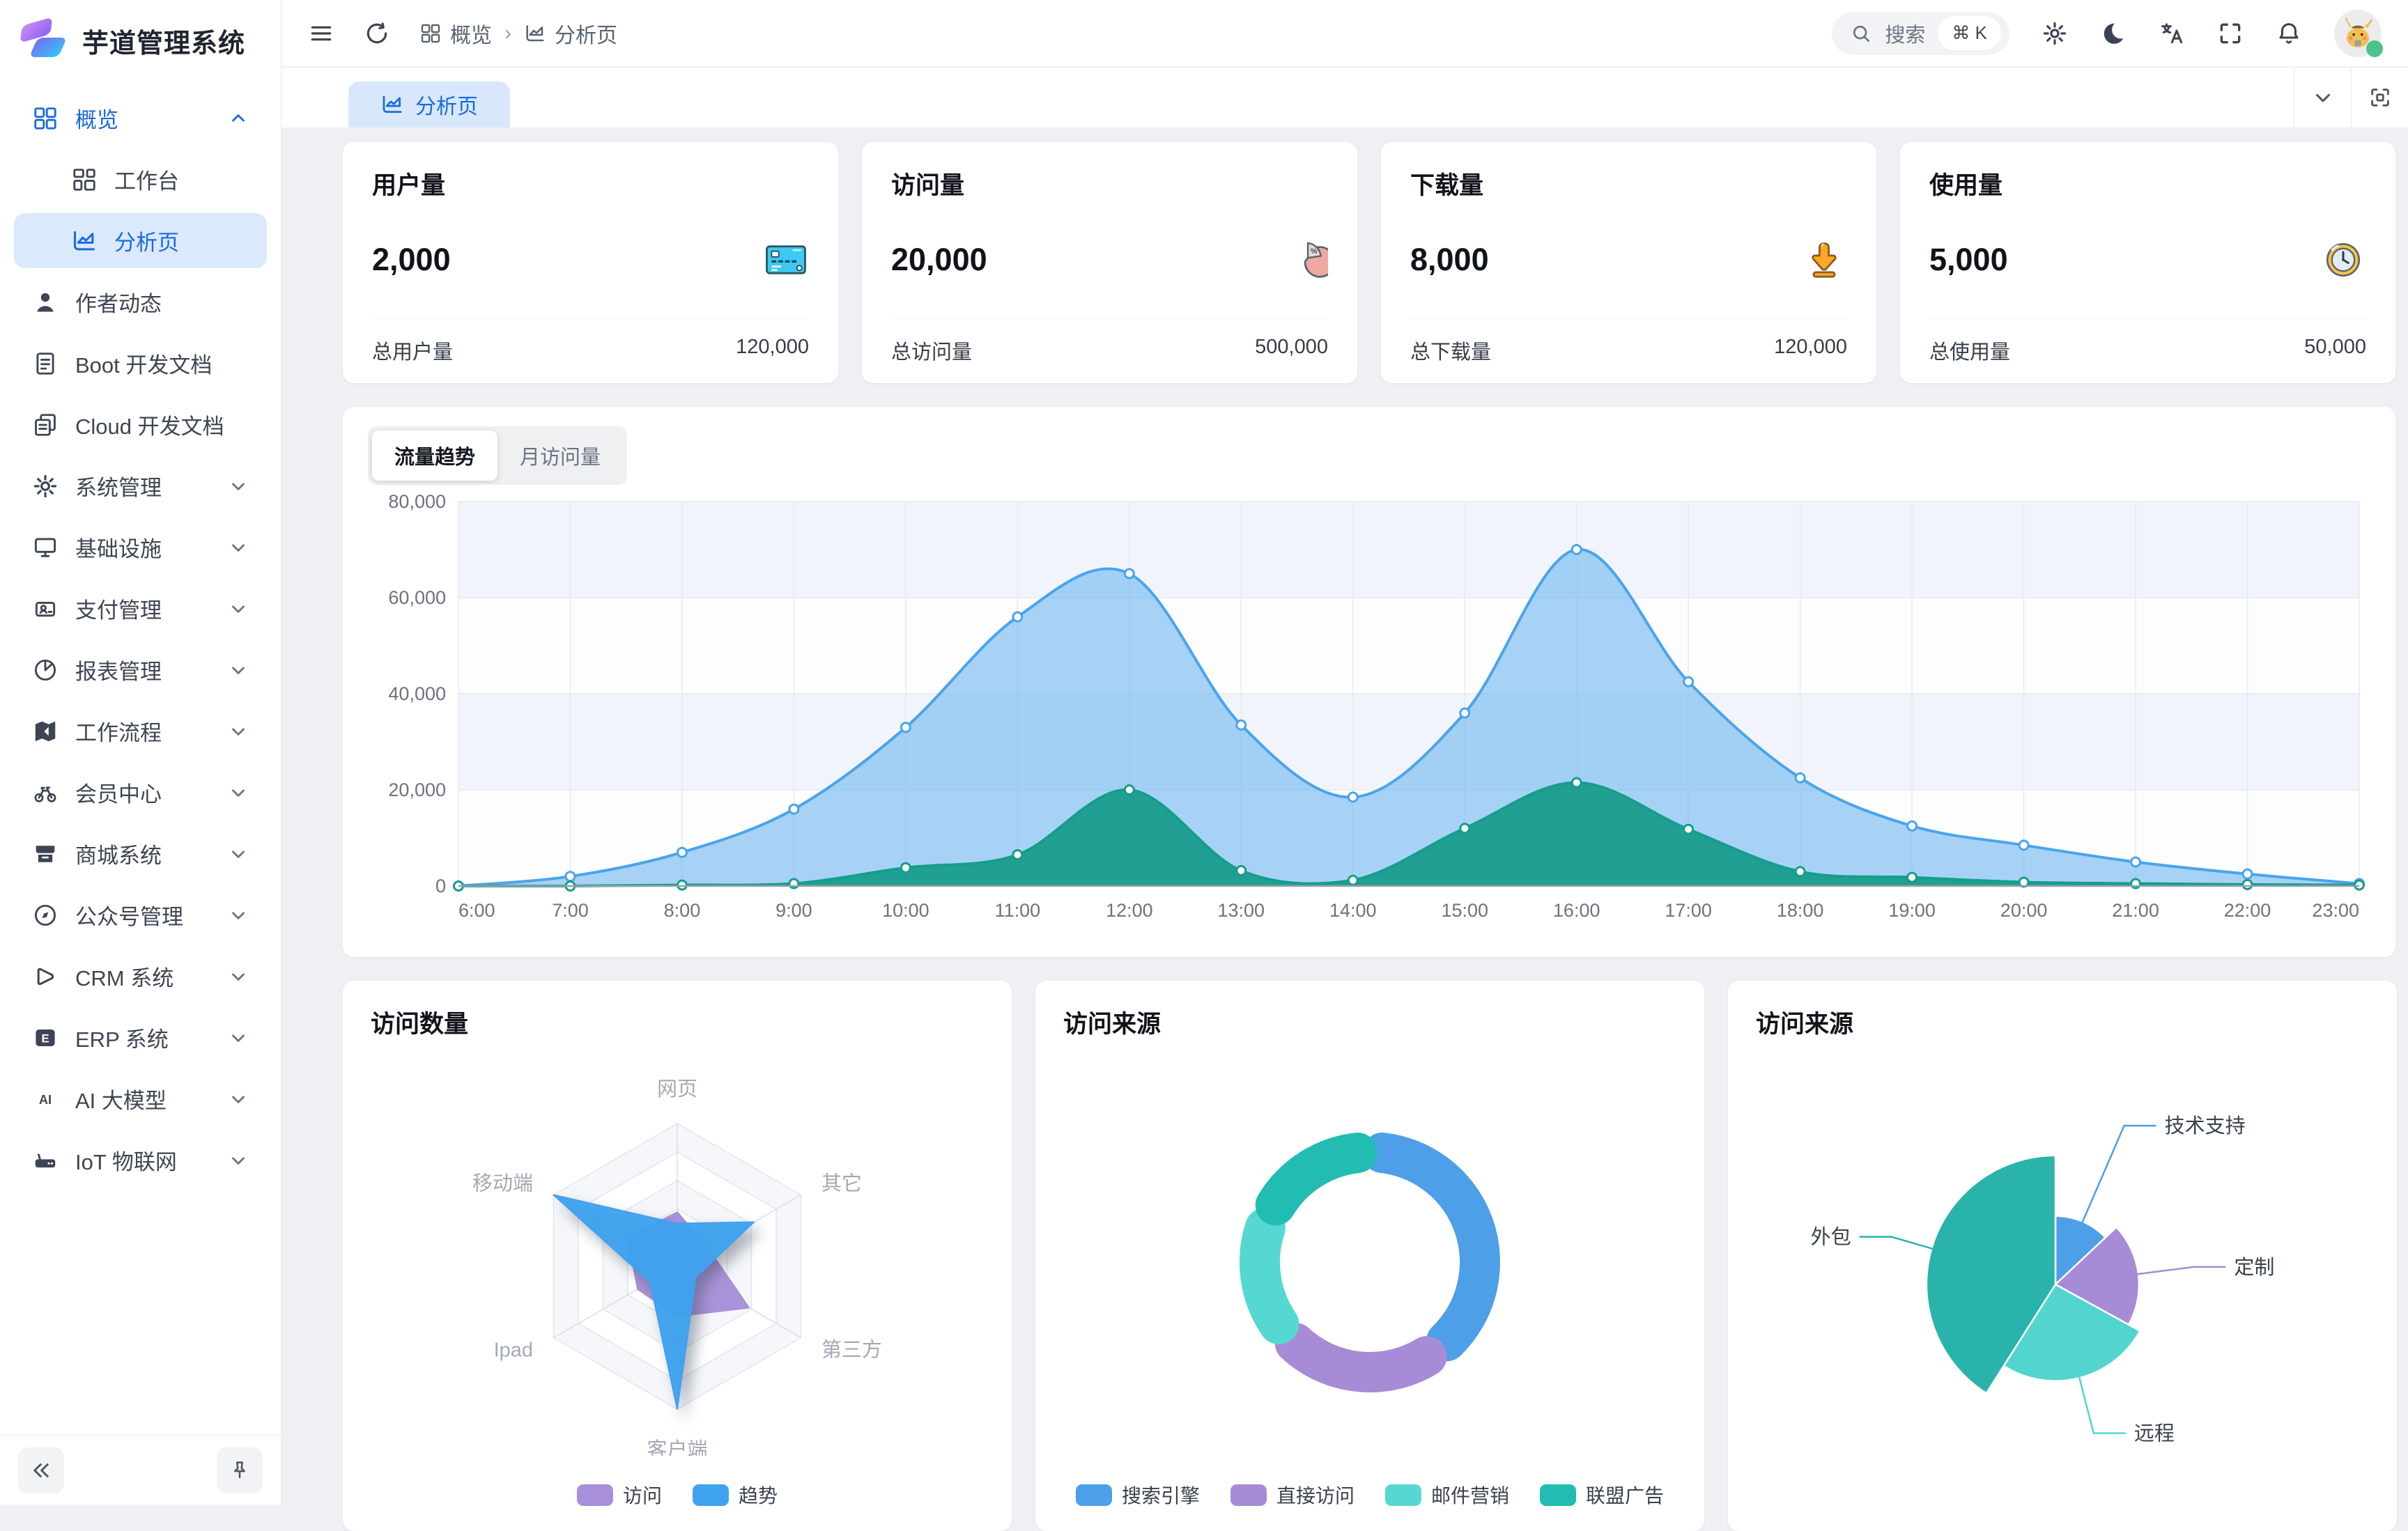  I want to click on erp-box-icon: E, so click(46, 1037).